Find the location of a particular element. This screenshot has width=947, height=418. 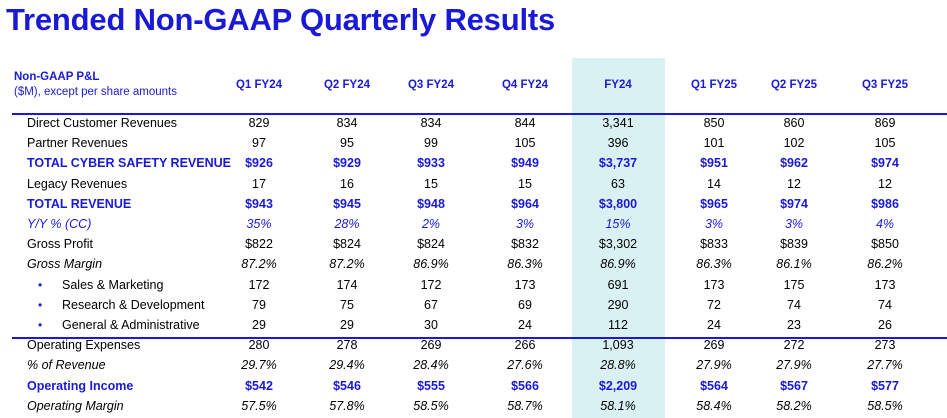

cell-value: 175 is located at coordinates (794, 284).